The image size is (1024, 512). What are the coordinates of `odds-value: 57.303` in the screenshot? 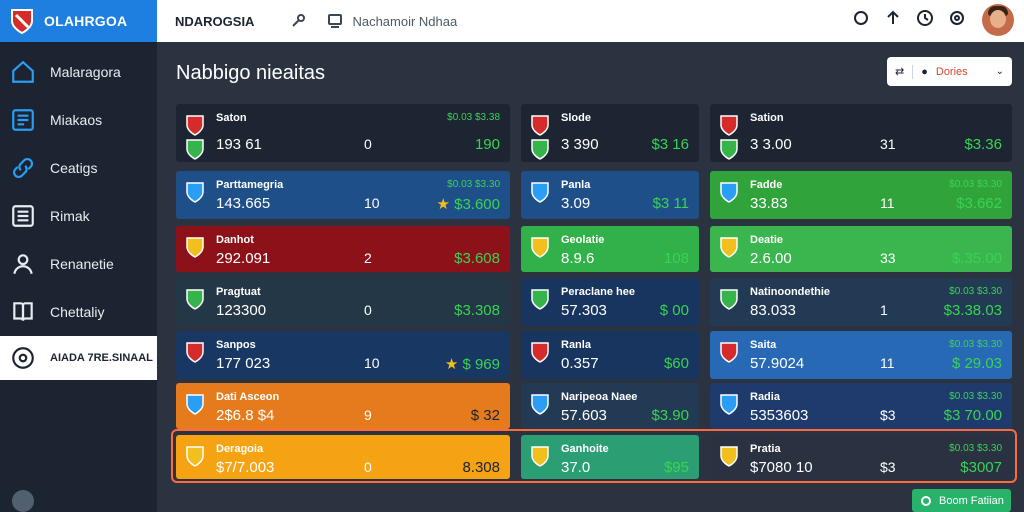 It's located at (584, 310).